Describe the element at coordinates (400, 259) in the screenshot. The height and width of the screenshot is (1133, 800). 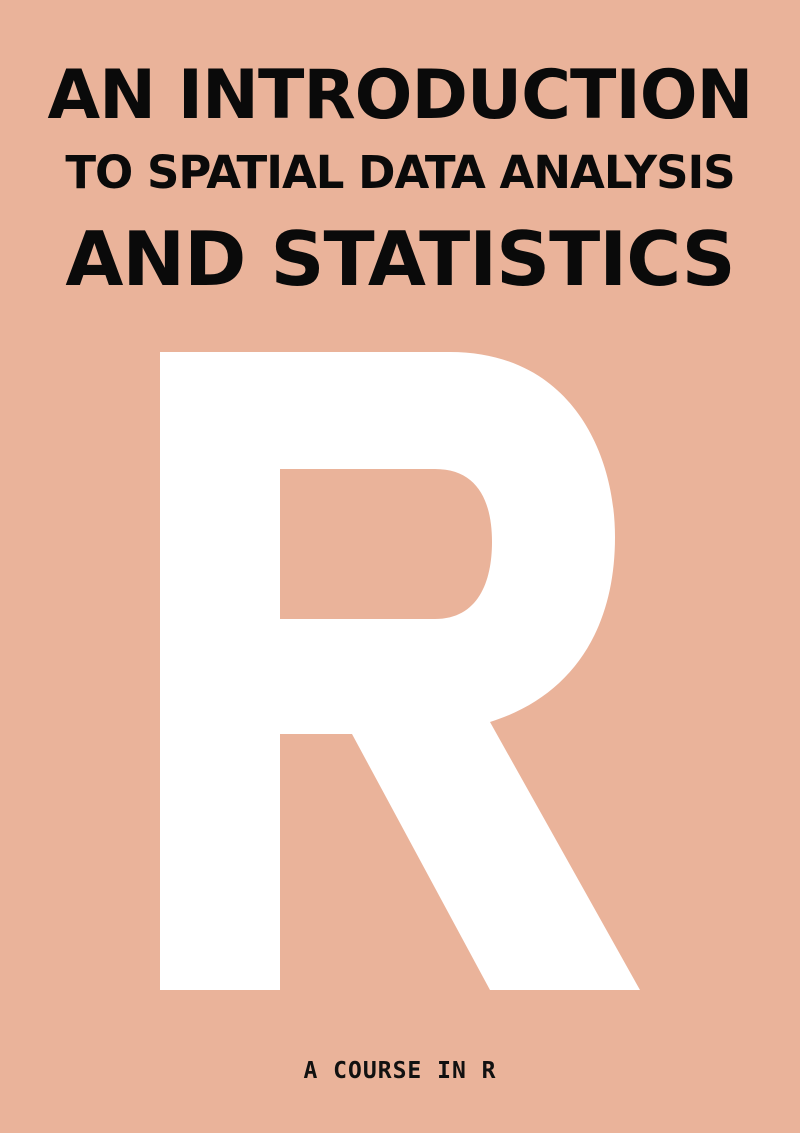
I see `title-line-3: AND STATISTICS` at that location.